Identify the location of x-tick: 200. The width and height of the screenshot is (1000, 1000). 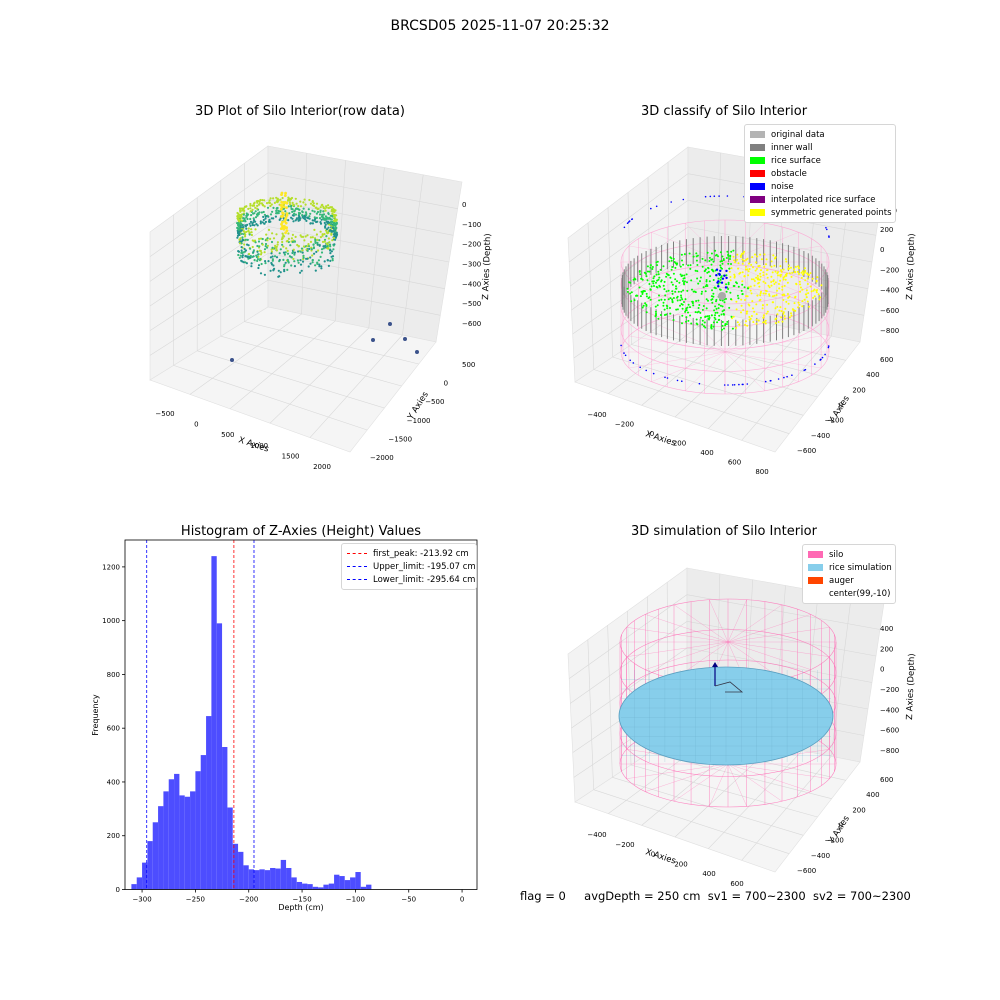
(679, 444).